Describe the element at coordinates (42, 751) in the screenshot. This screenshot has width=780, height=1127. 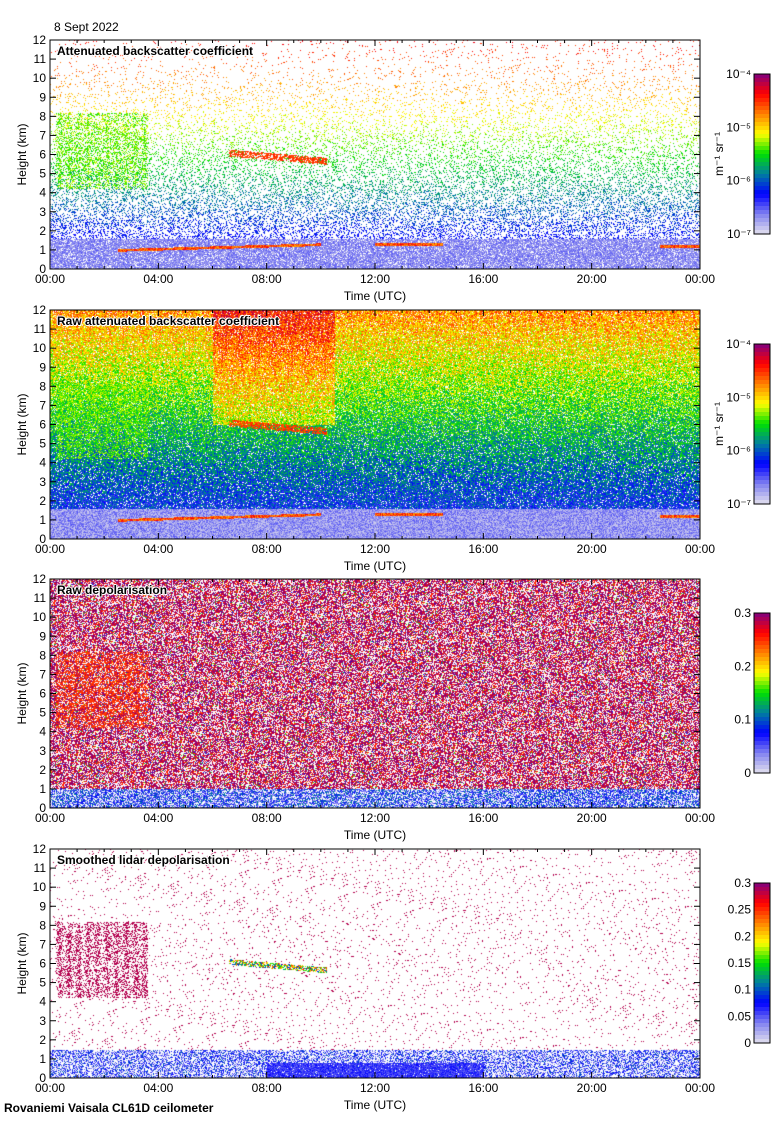
I see `y-tick-label: 3` at that location.